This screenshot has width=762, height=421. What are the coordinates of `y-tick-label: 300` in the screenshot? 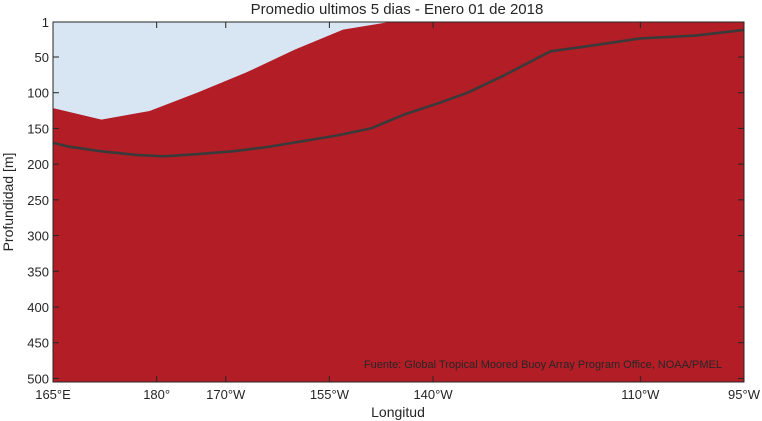 It's located at (38, 236).